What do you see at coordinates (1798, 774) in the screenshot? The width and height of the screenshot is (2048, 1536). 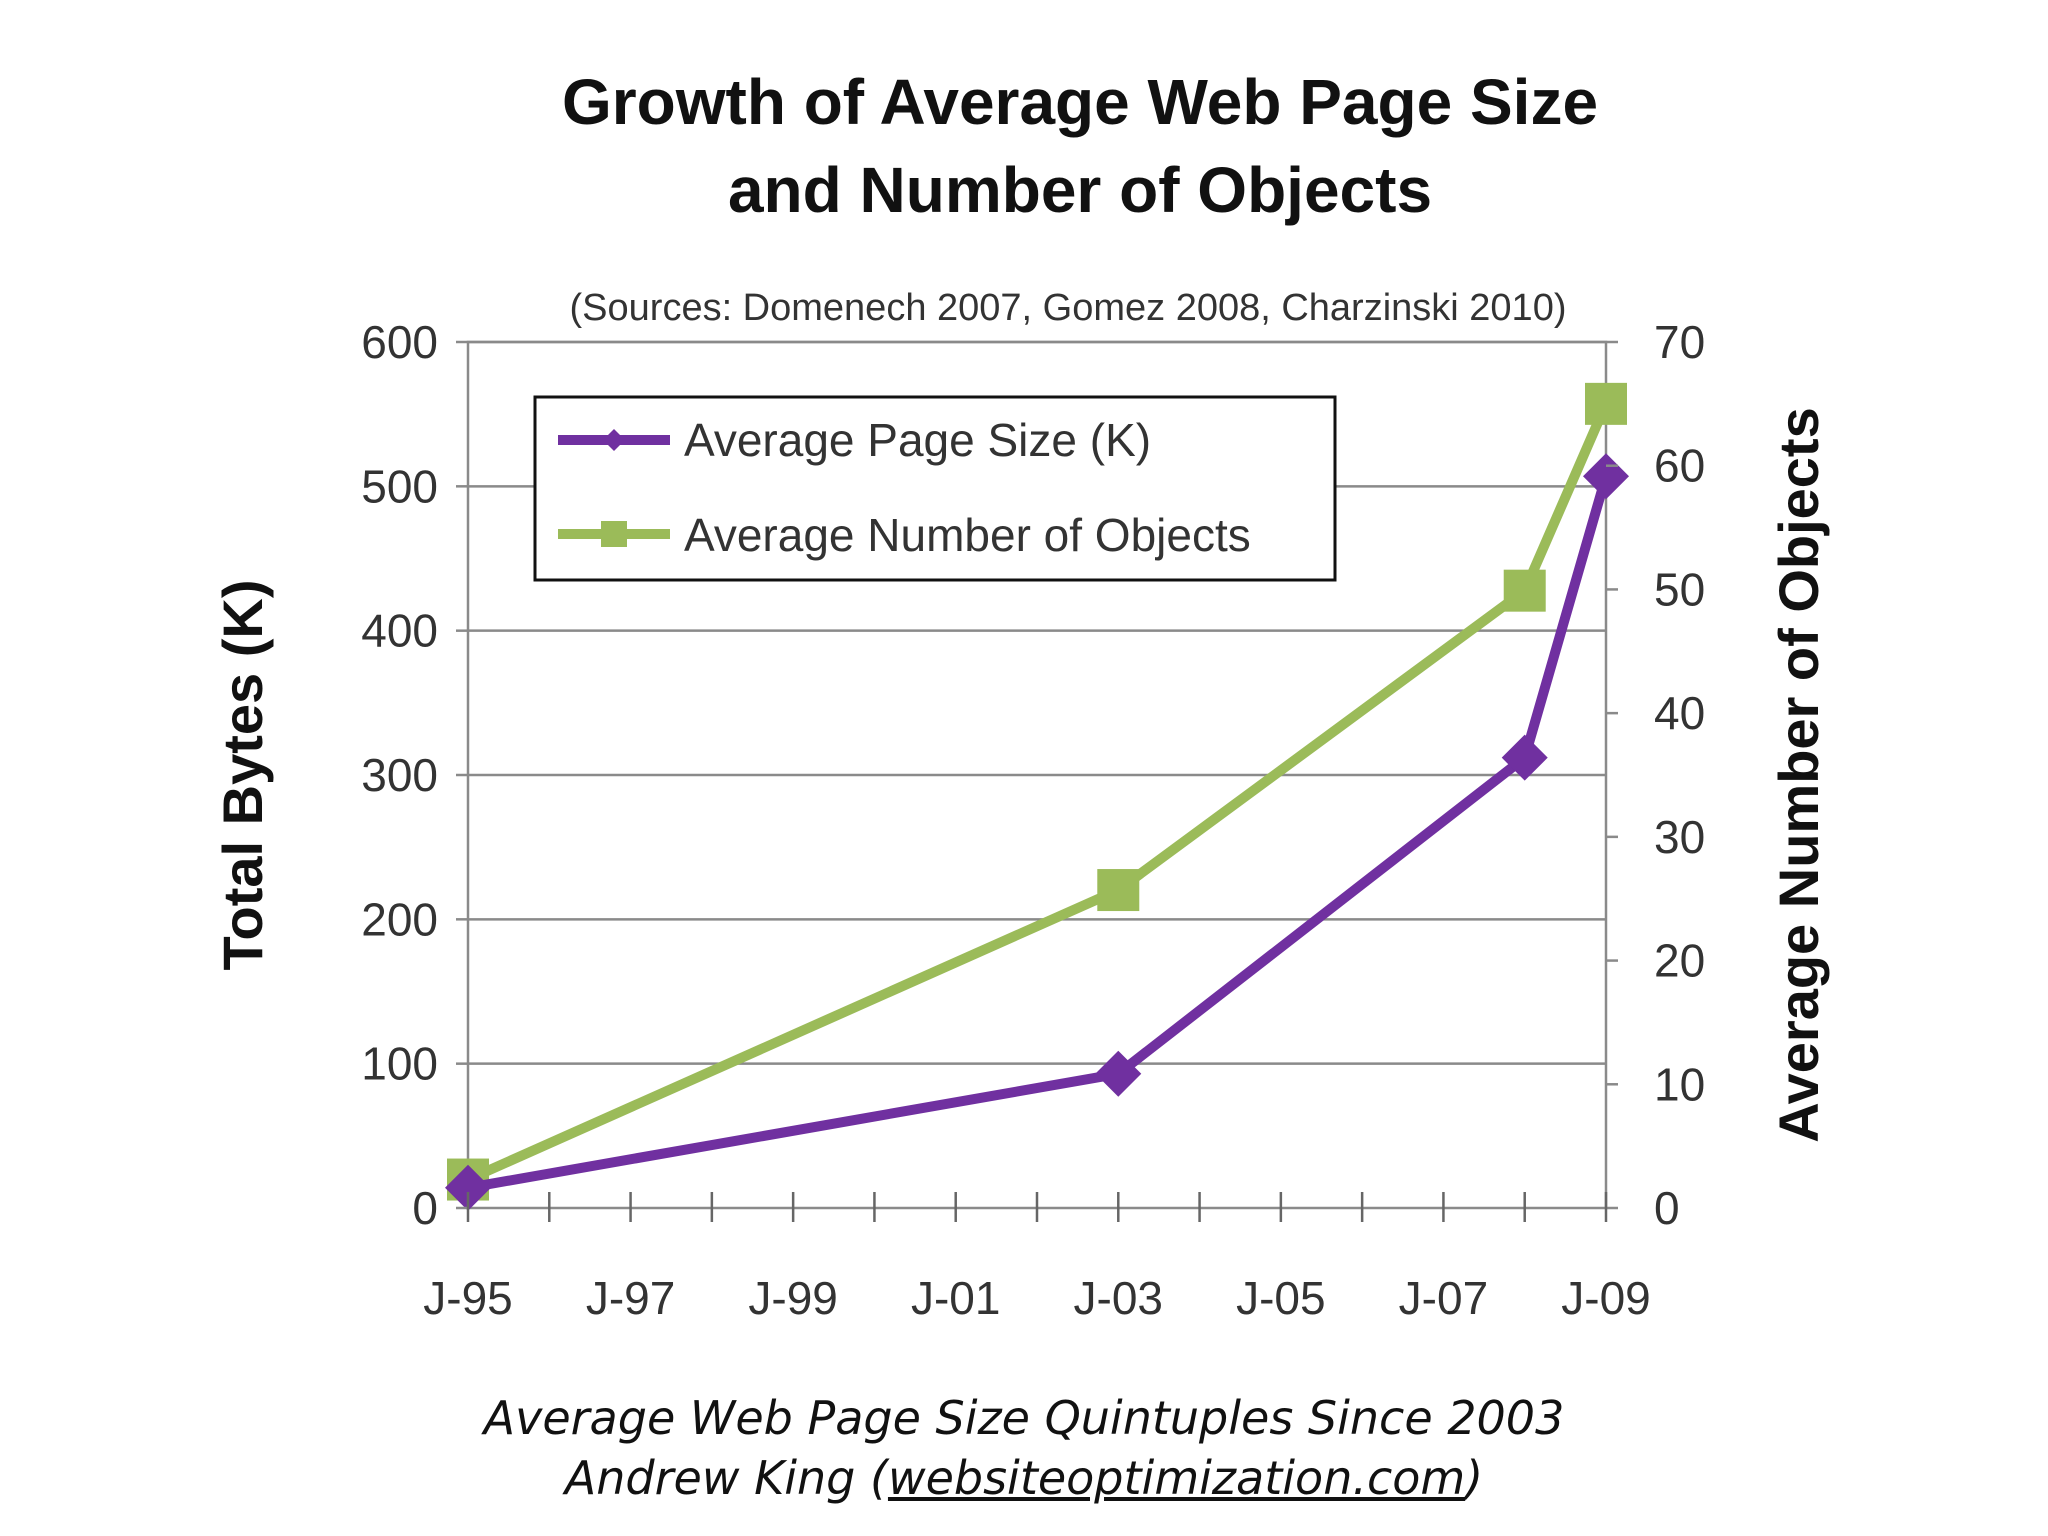 I see `y-axis-title-right: Average Number of Objects` at bounding box center [1798, 774].